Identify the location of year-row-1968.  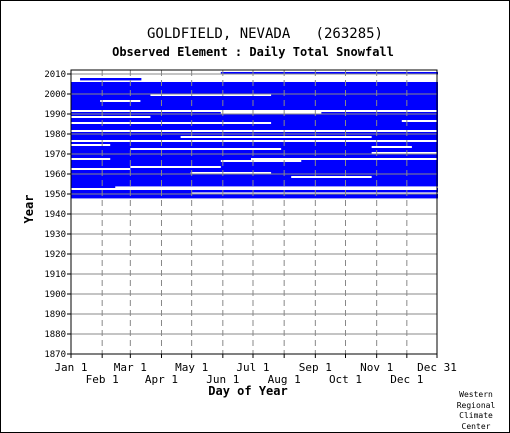
(254, 157).